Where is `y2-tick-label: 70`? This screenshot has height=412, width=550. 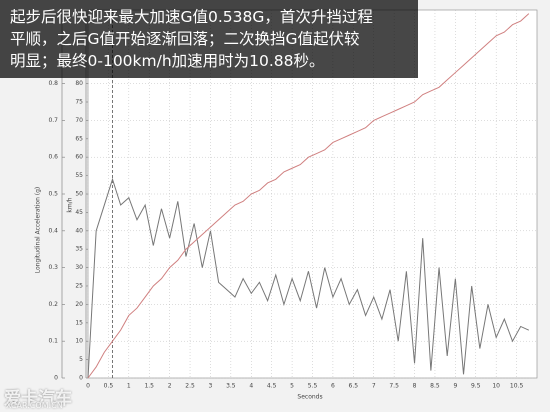
y2-tick-label: 70 is located at coordinates (79, 120).